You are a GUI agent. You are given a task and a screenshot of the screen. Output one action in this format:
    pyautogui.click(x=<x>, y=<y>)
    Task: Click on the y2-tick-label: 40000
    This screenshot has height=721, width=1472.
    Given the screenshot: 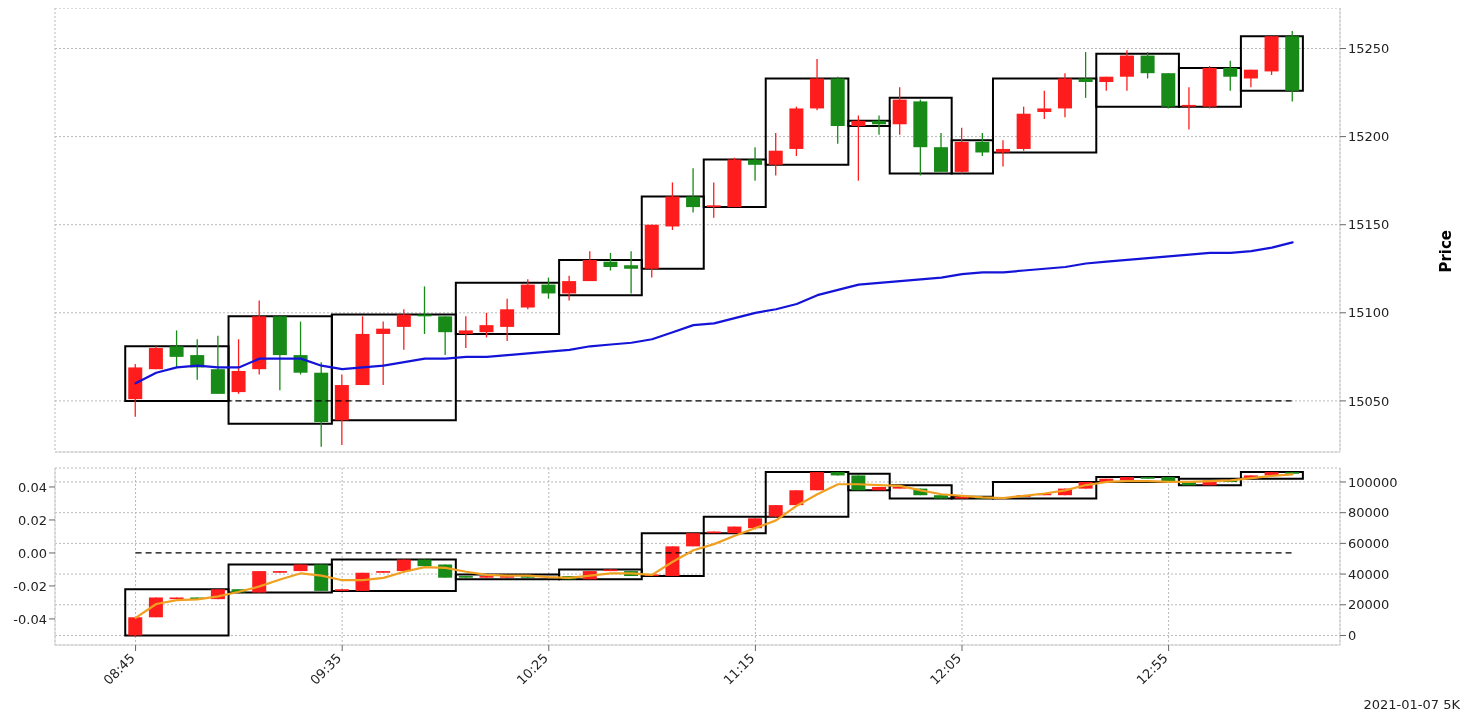 What is the action you would take?
    pyautogui.click(x=1369, y=574)
    